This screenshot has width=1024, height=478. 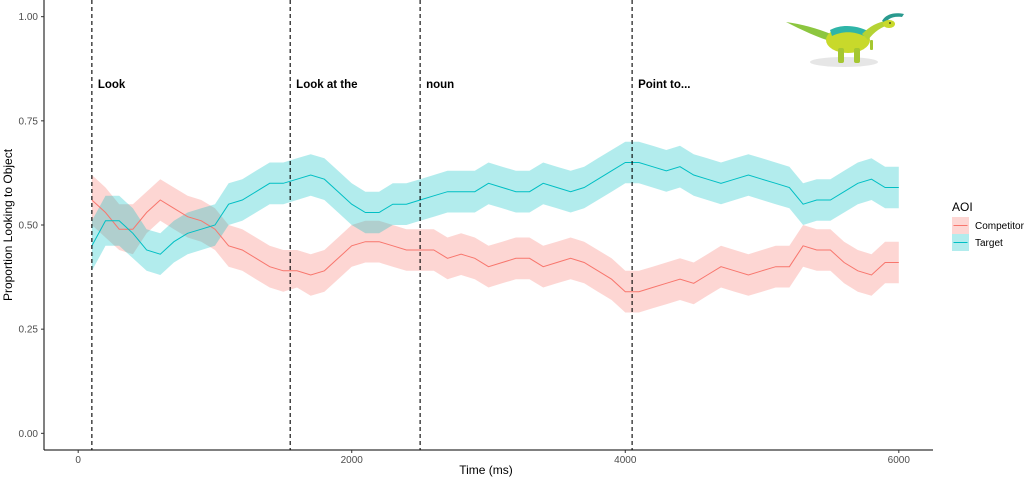 I want to click on legend-item-target: Target, so click(x=977, y=242).